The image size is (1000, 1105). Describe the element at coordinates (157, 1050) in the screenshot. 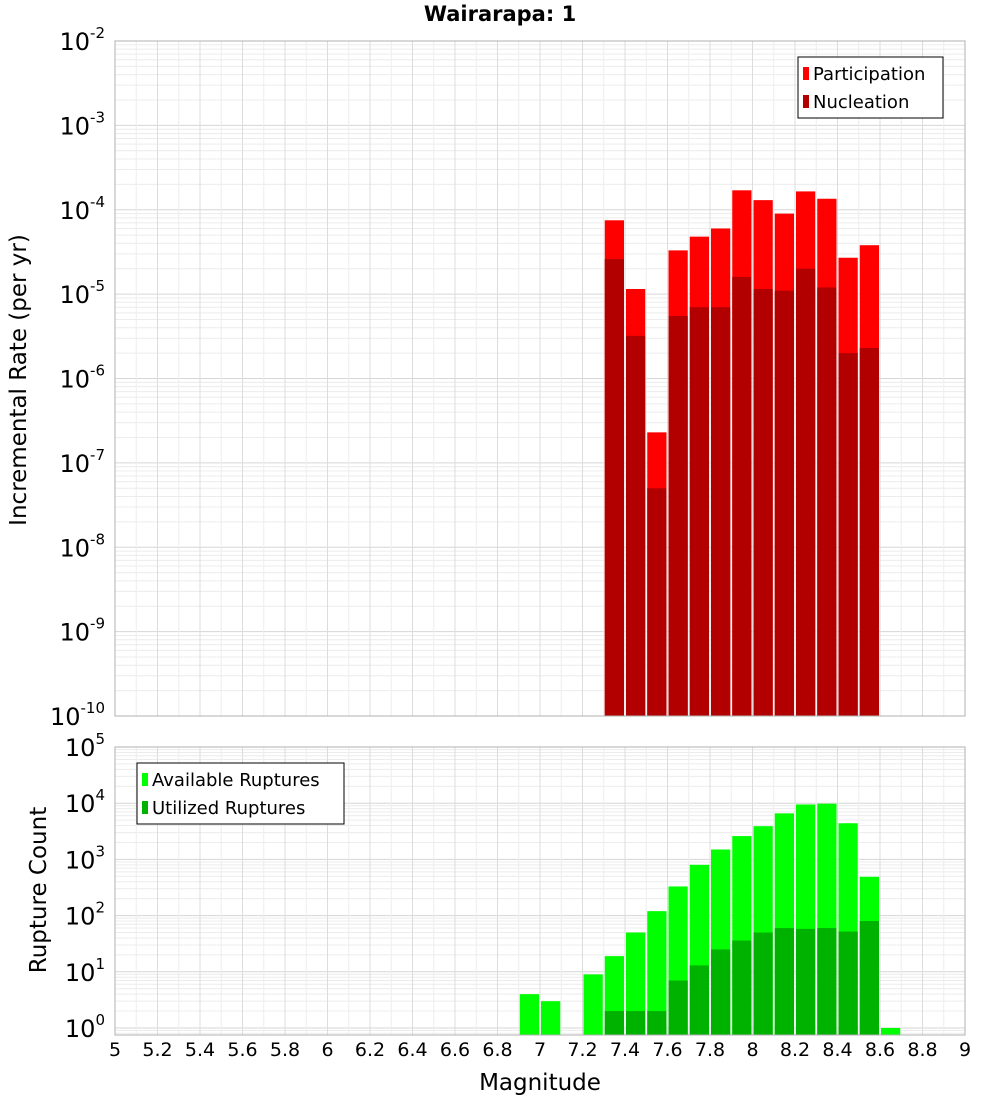

I see `x-tick-label: 5.2` at that location.